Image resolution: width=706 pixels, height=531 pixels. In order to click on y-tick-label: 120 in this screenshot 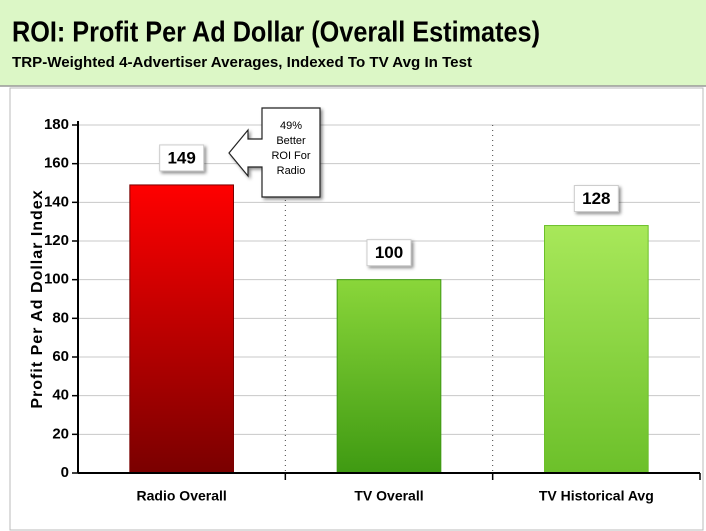, I will do `click(56, 240)`.